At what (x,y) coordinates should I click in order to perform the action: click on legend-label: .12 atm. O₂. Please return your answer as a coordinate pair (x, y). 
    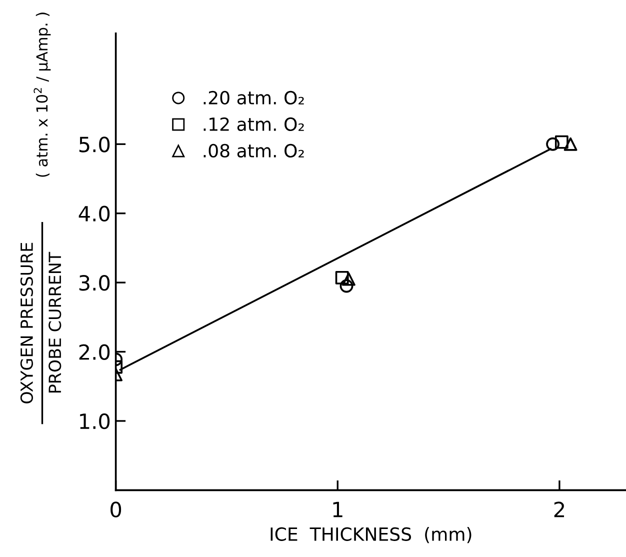
    Looking at the image, I should click on (254, 124).